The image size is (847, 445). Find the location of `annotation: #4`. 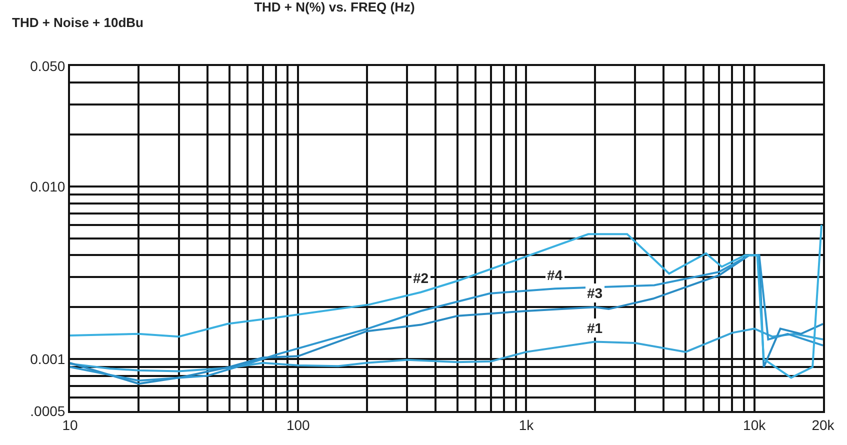

annotation: #4 is located at coordinates (555, 275).